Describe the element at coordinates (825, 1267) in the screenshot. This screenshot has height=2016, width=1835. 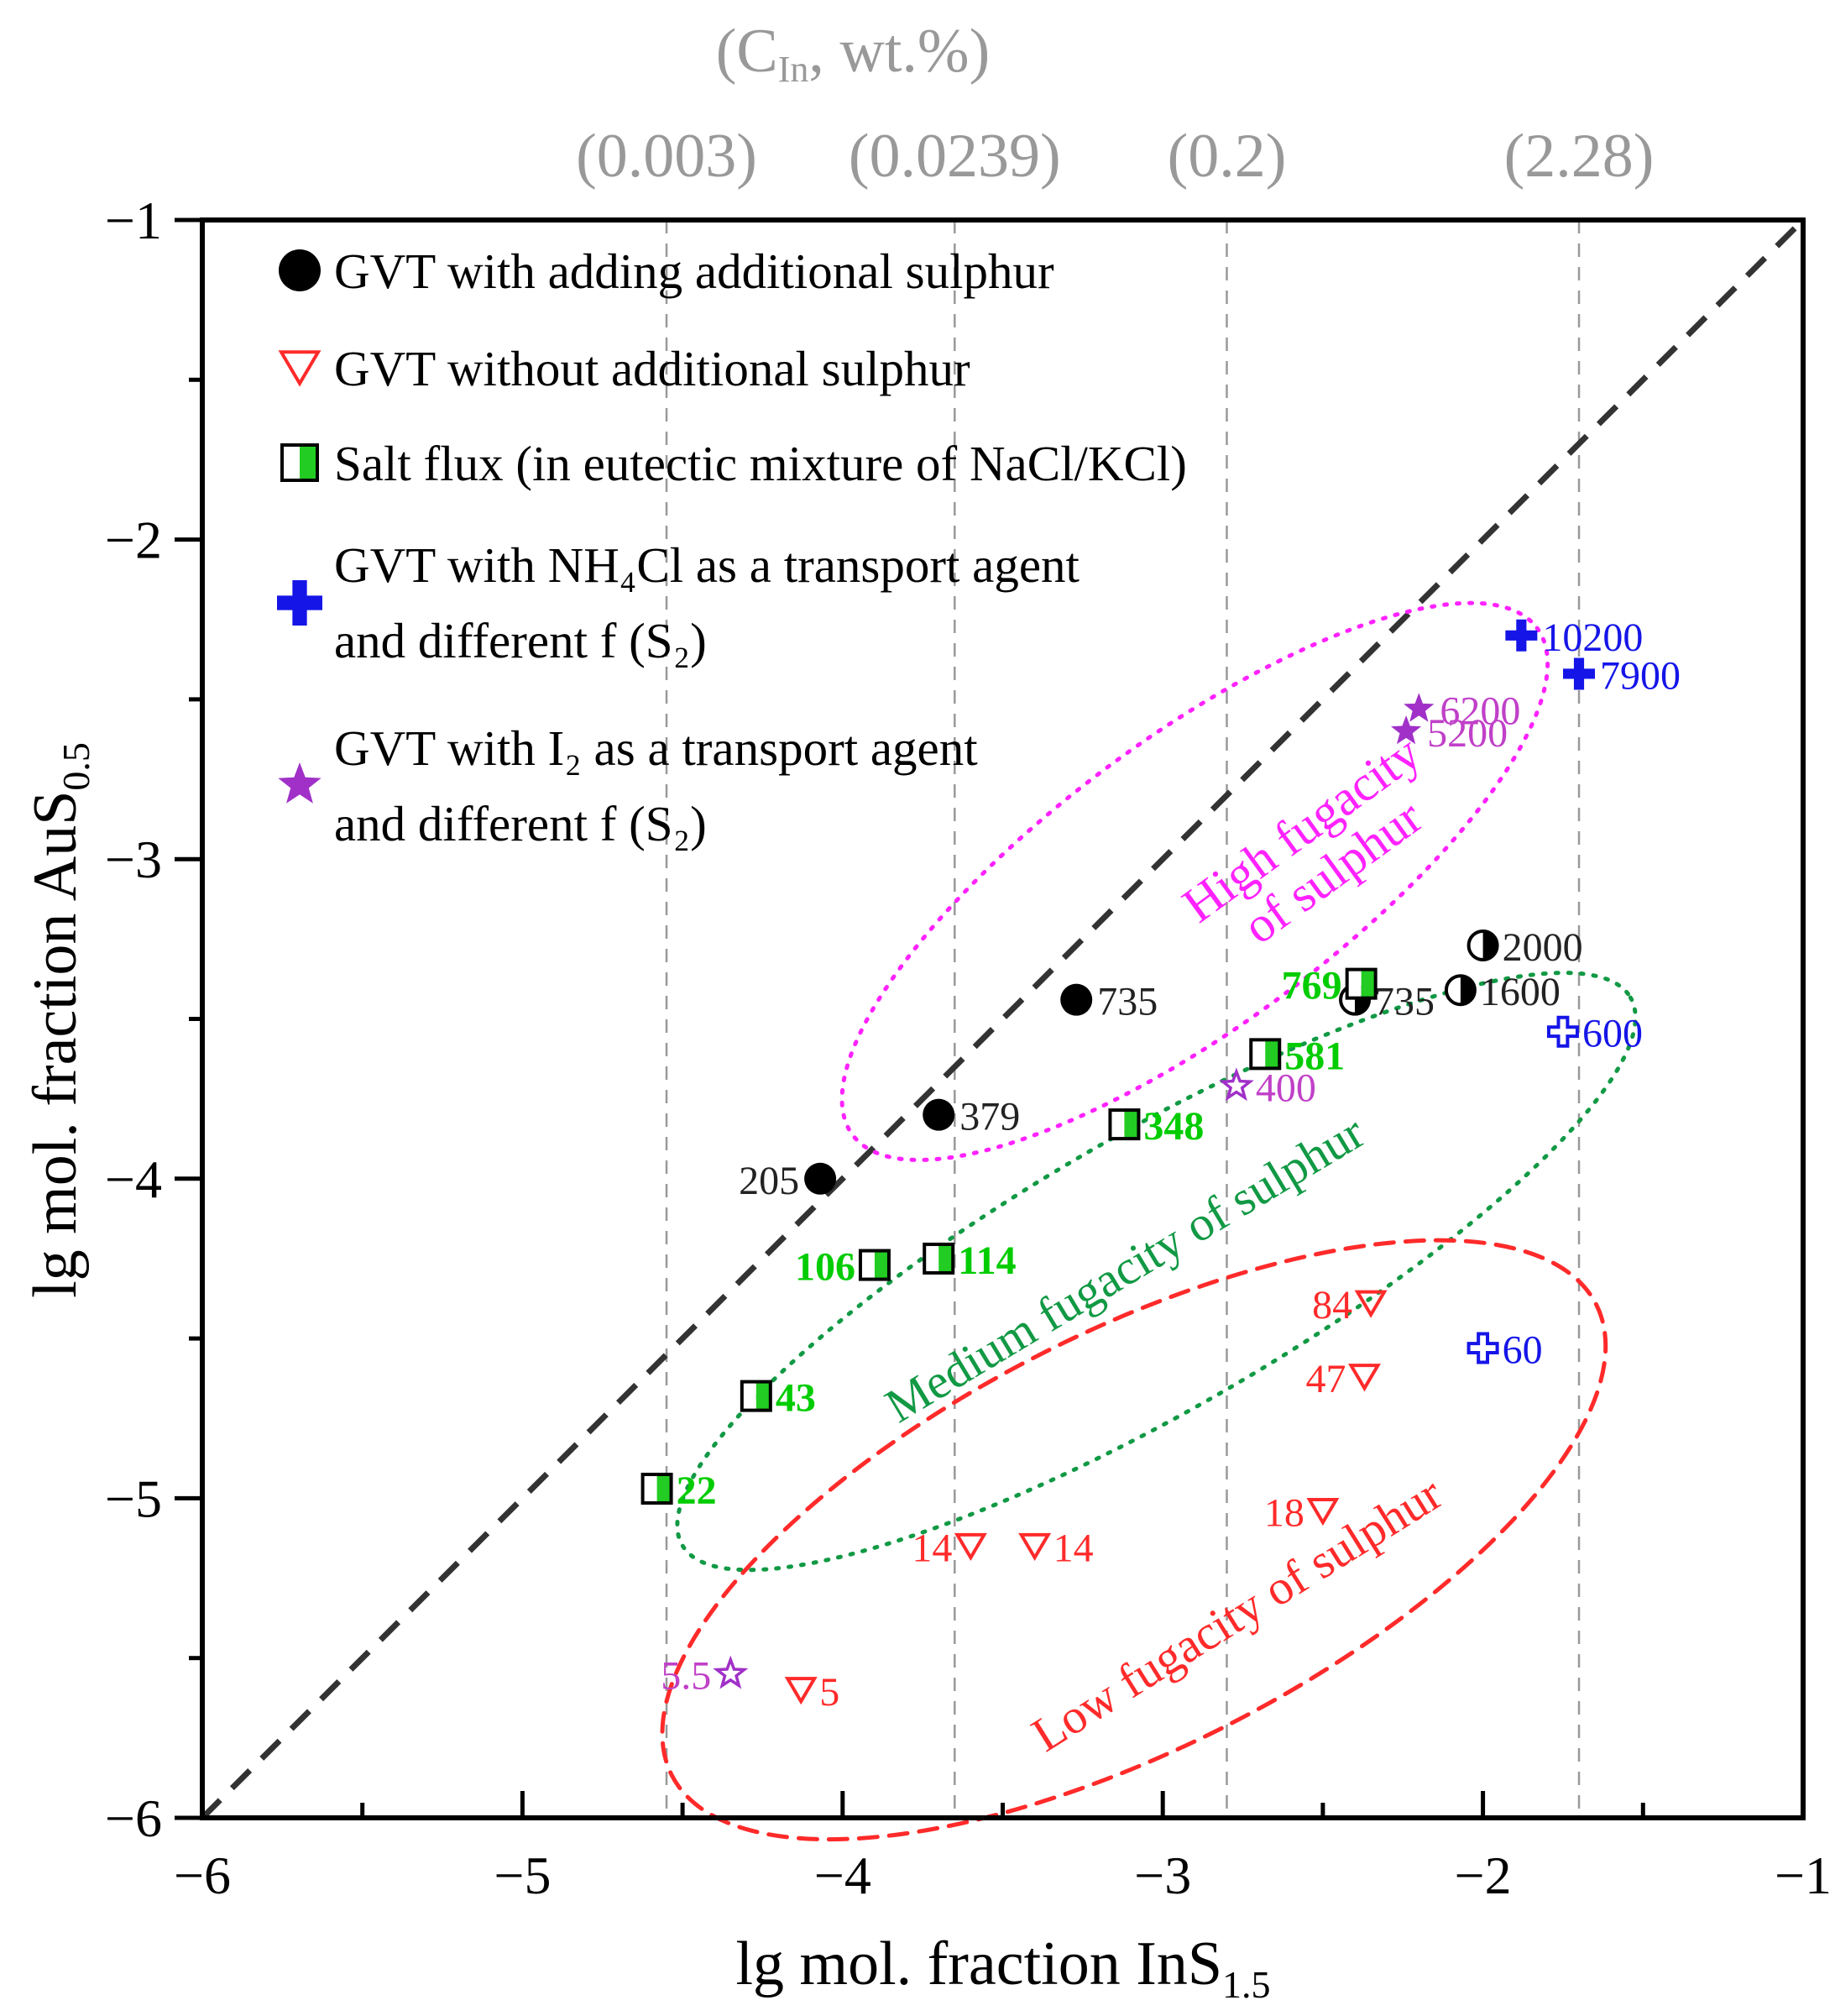
I see `data-label: 106` at that location.